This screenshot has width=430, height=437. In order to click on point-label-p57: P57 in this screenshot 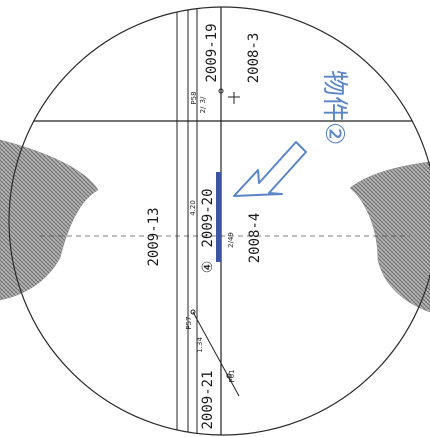, I will do `click(189, 322)`.